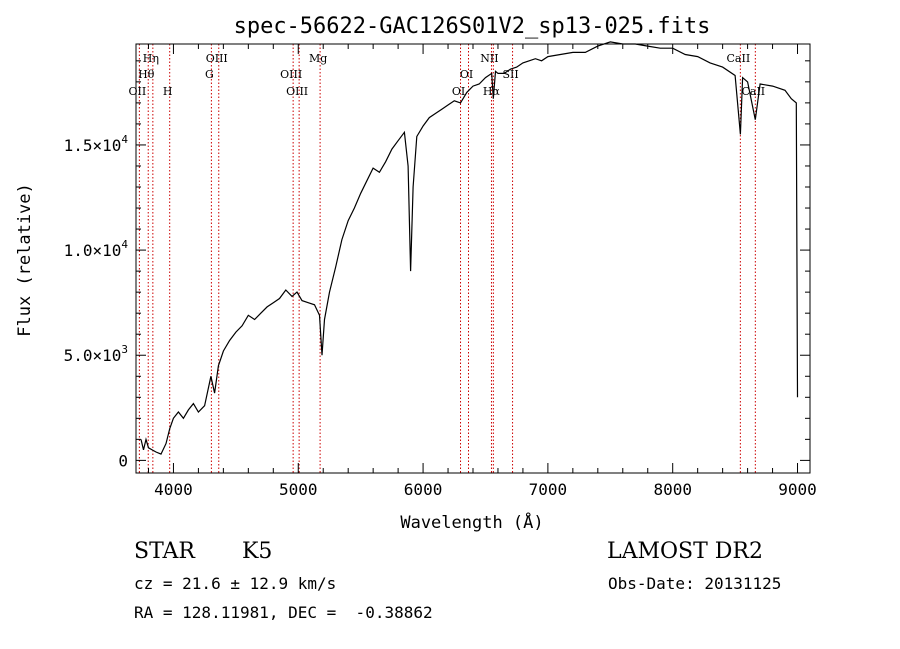 This screenshot has height=649, width=900. I want to click on object-subclass: K5, so click(257, 551).